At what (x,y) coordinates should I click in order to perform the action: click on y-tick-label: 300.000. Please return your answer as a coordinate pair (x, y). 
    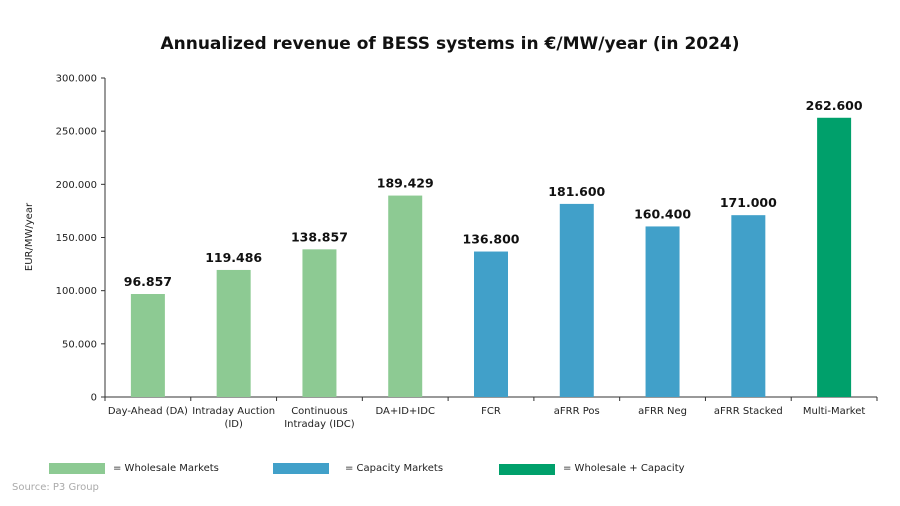
    Looking at the image, I should click on (76, 79).